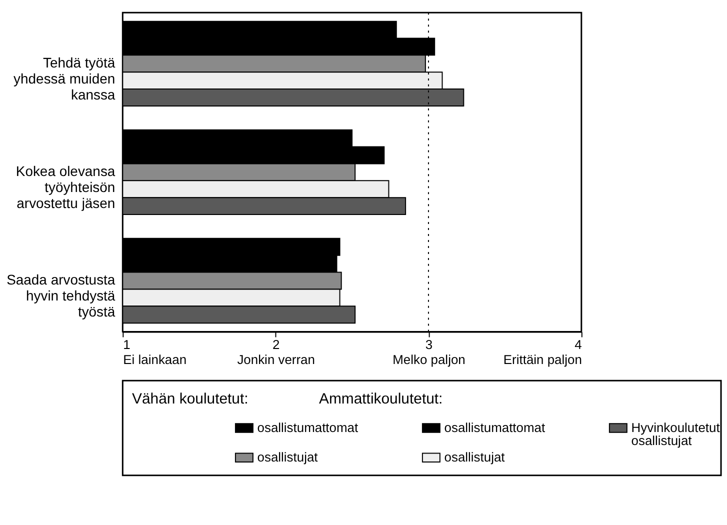  Describe the element at coordinates (380, 399) in the screenshot. I see `text: Ammattikoulutetut:` at that location.